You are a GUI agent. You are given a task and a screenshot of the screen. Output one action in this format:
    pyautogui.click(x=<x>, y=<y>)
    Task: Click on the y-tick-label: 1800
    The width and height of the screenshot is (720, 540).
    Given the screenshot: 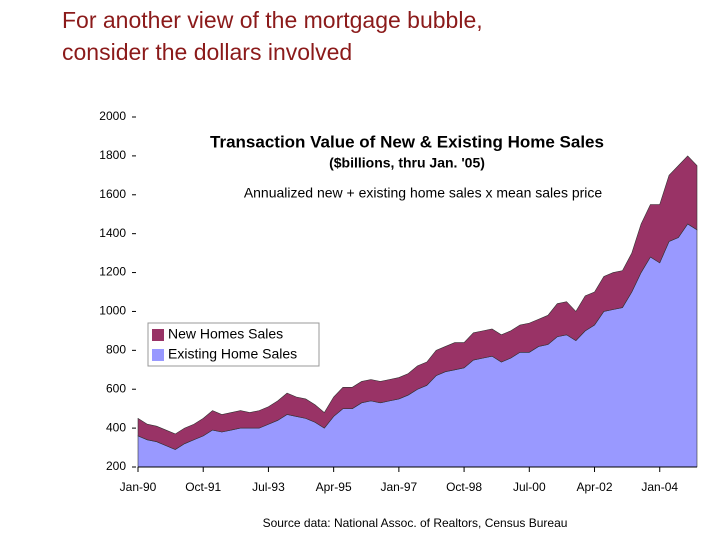 What is the action you would take?
    pyautogui.click(x=112, y=155)
    